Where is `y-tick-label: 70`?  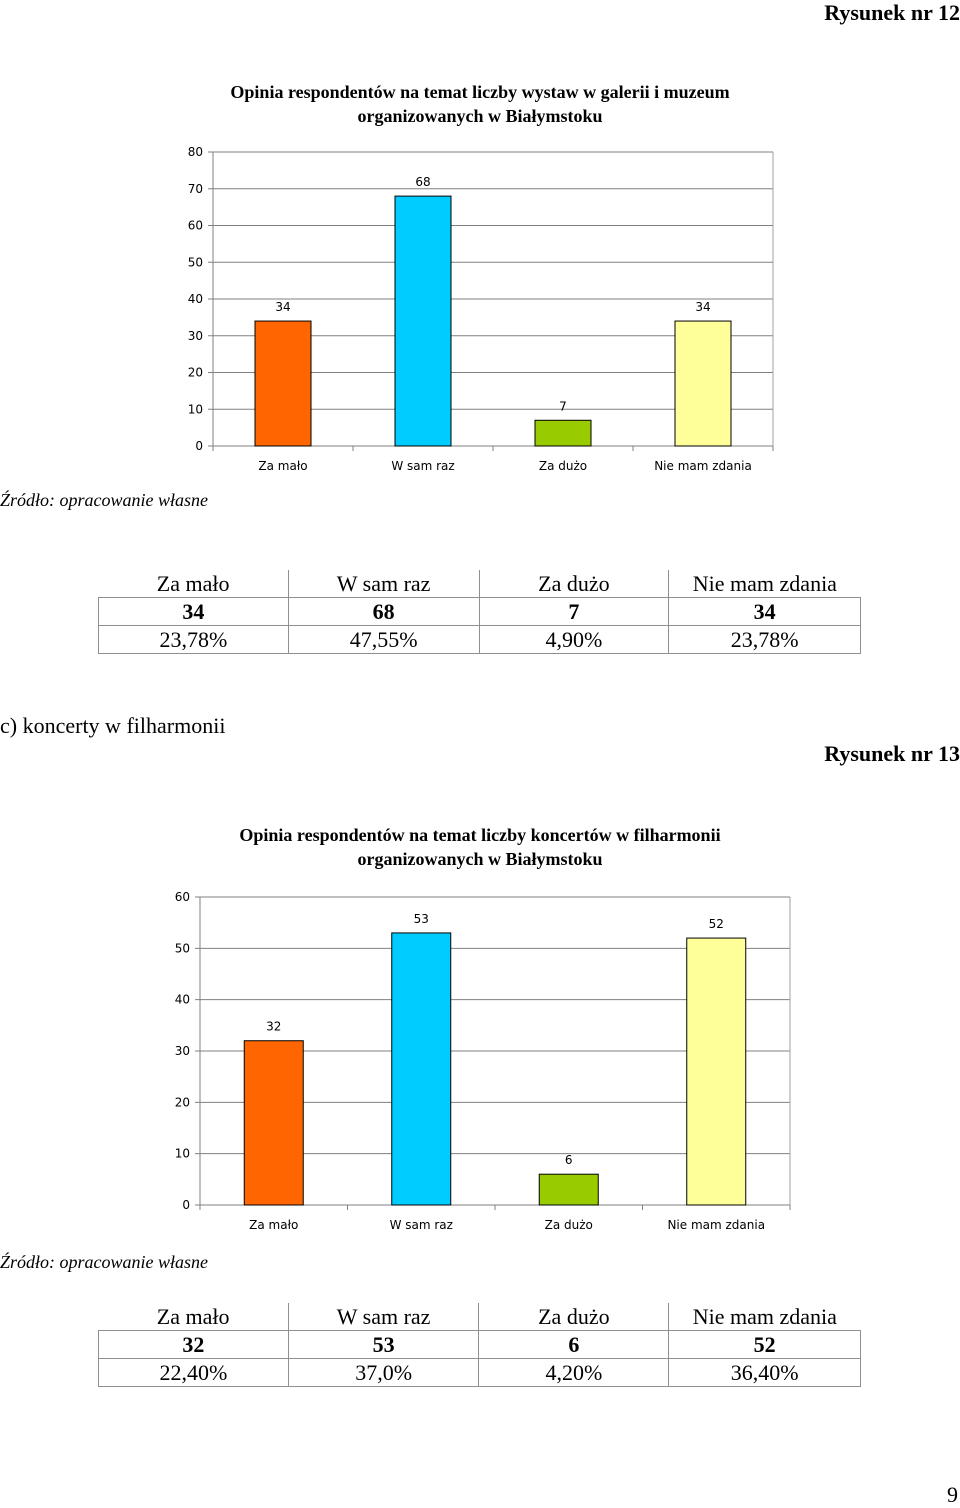
y-tick-label: 70 is located at coordinates (195, 189).